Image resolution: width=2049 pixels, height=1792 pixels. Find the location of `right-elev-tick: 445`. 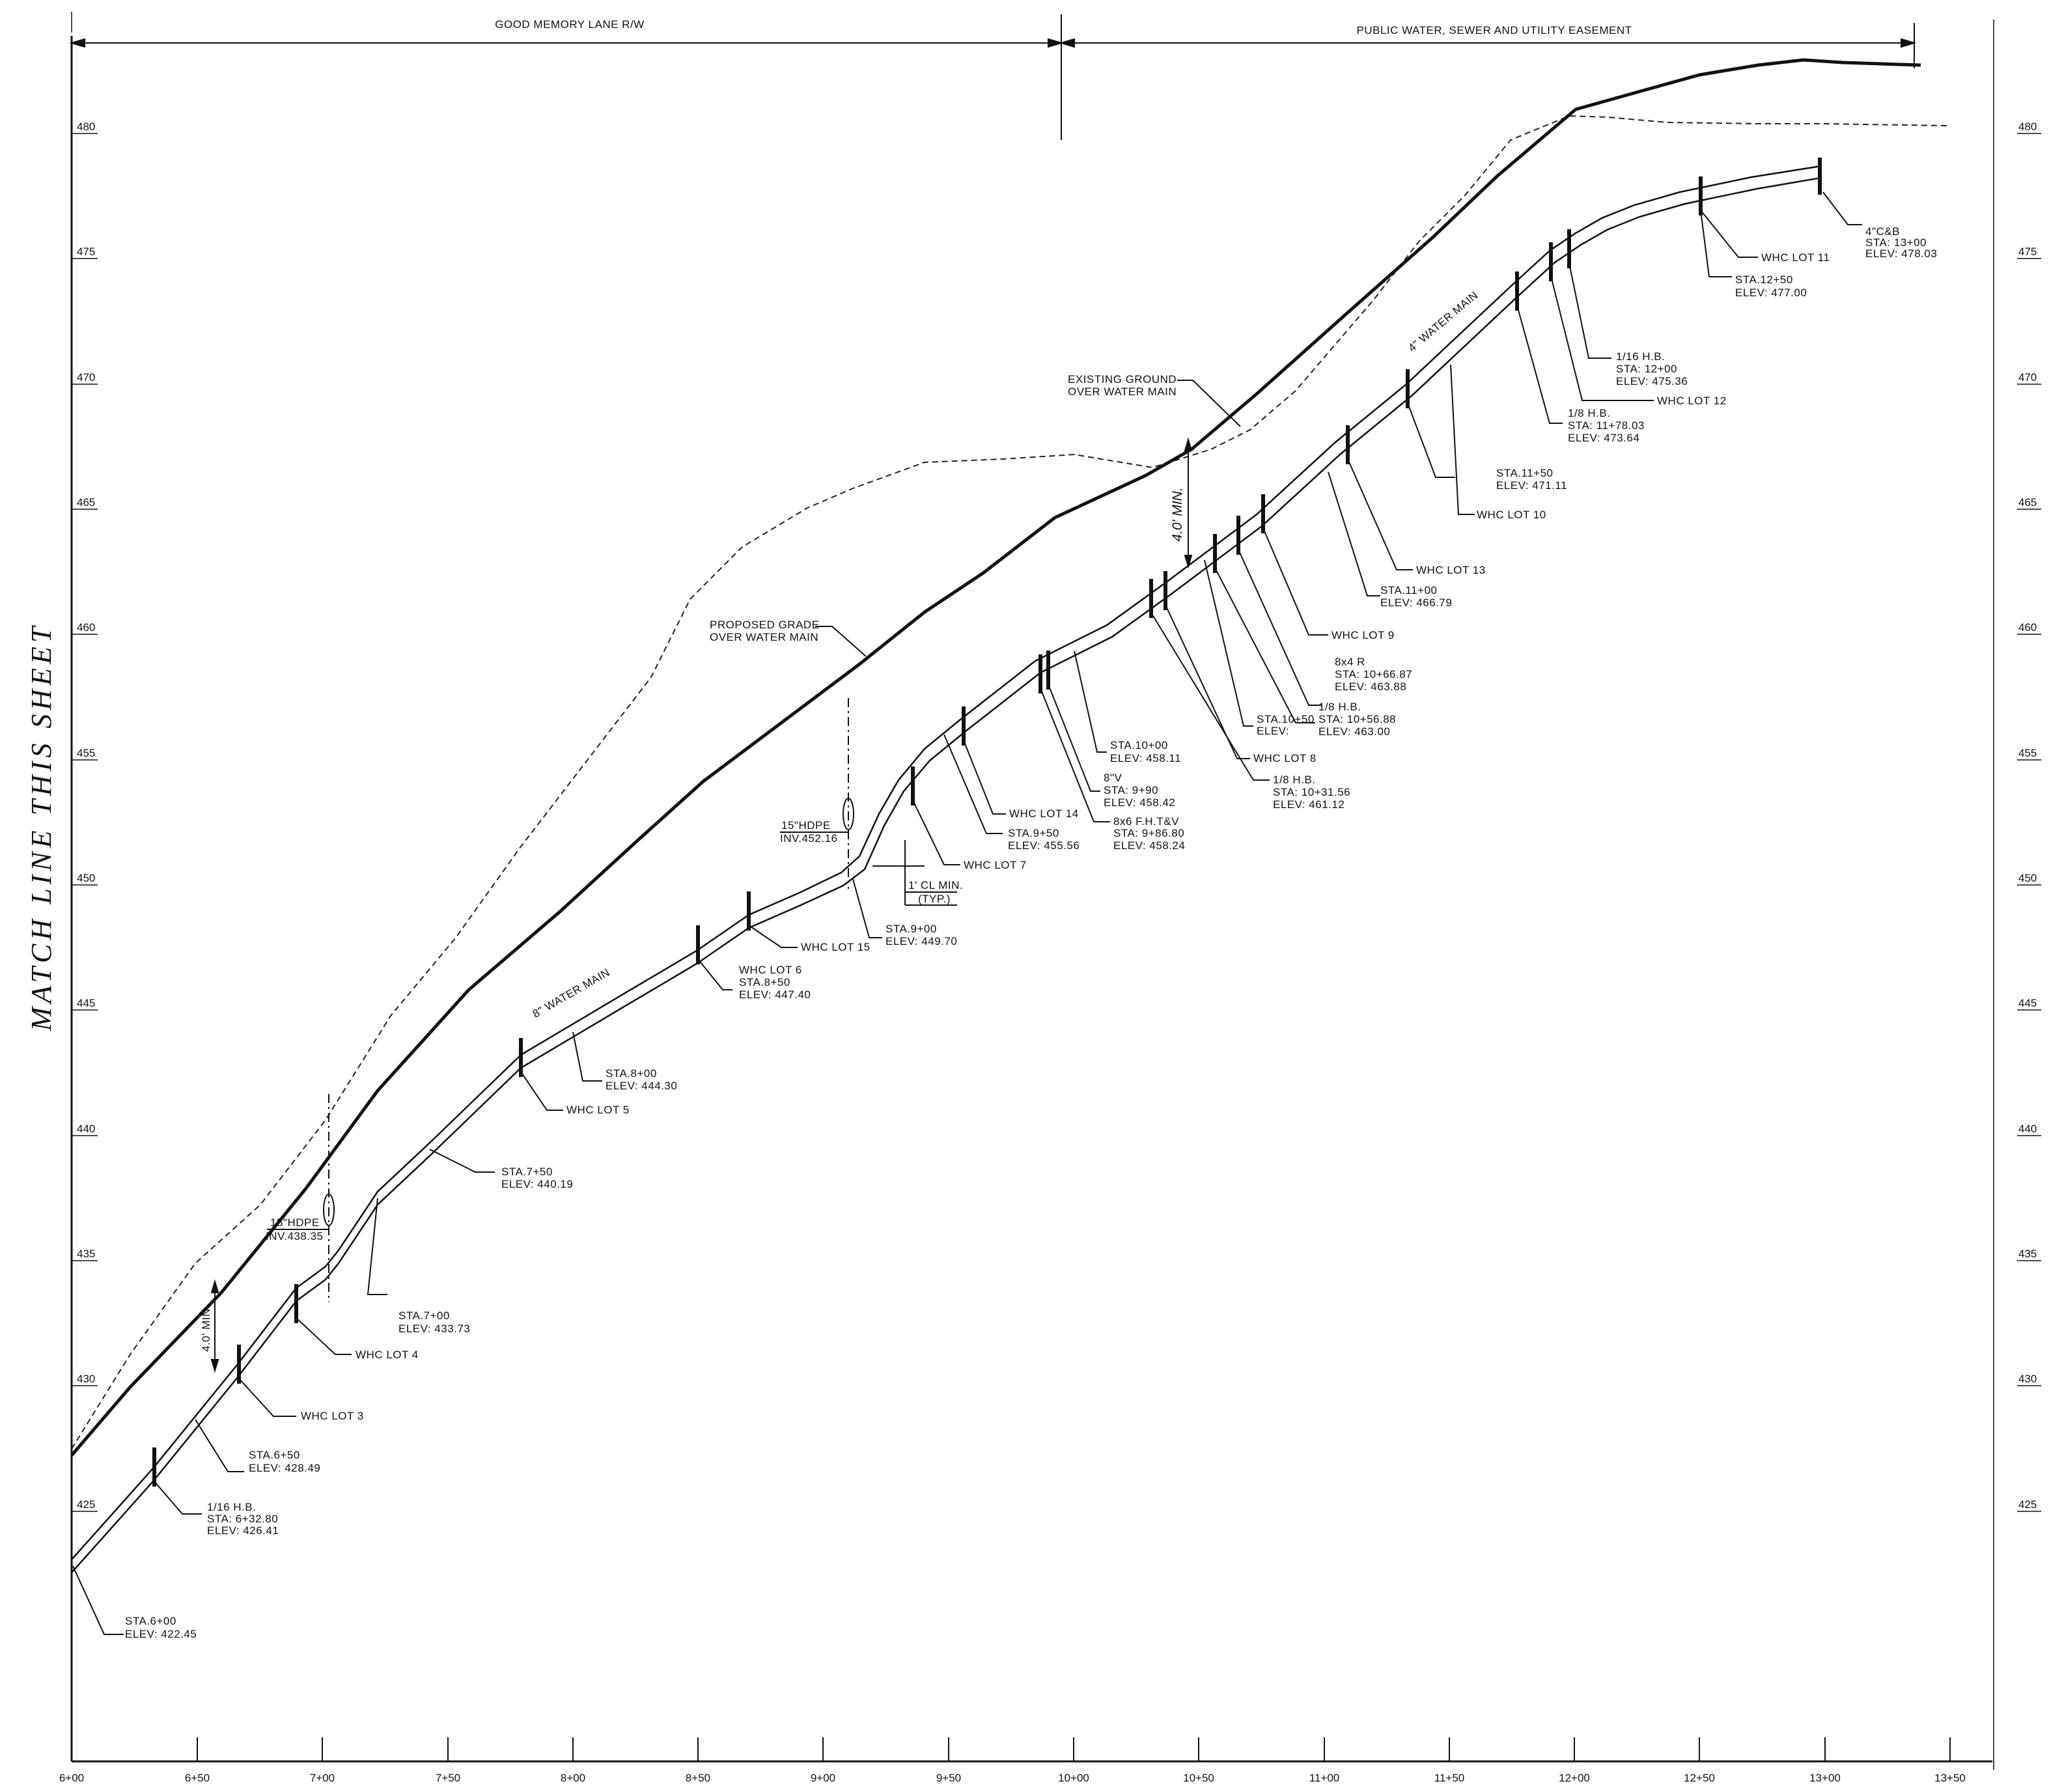

right-elev-tick: 445 is located at coordinates (2027, 1003).